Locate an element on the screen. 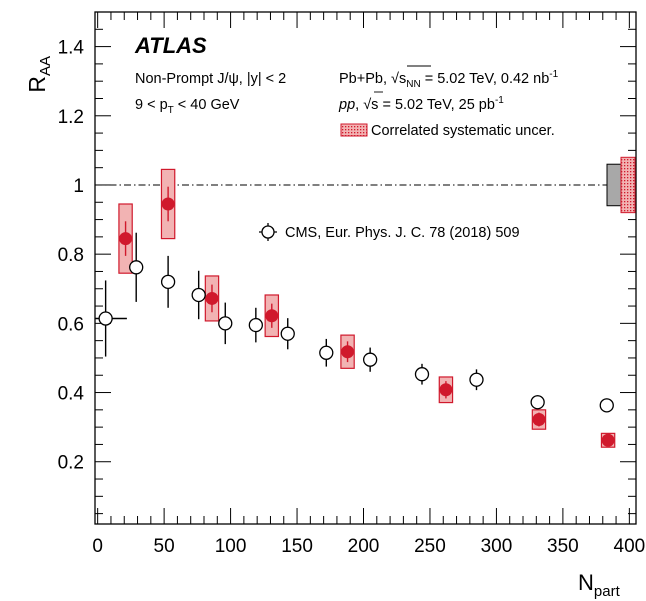 This screenshot has height=601, width=646. x-tick-label: 0 is located at coordinates (97, 546).